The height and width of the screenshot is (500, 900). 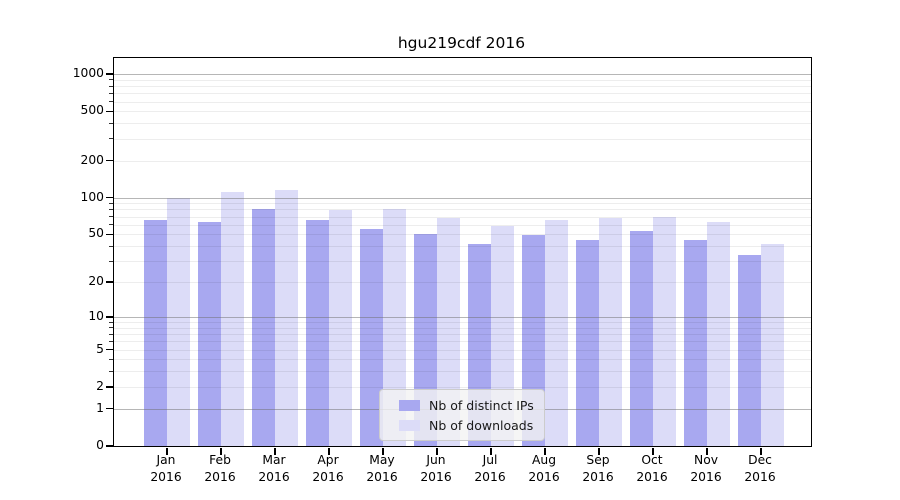 What do you see at coordinates (394, 327) in the screenshot?
I see `bar-downloads-may` at bounding box center [394, 327].